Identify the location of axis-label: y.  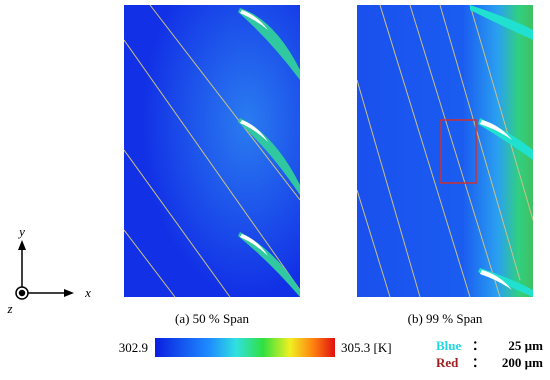
(21, 231).